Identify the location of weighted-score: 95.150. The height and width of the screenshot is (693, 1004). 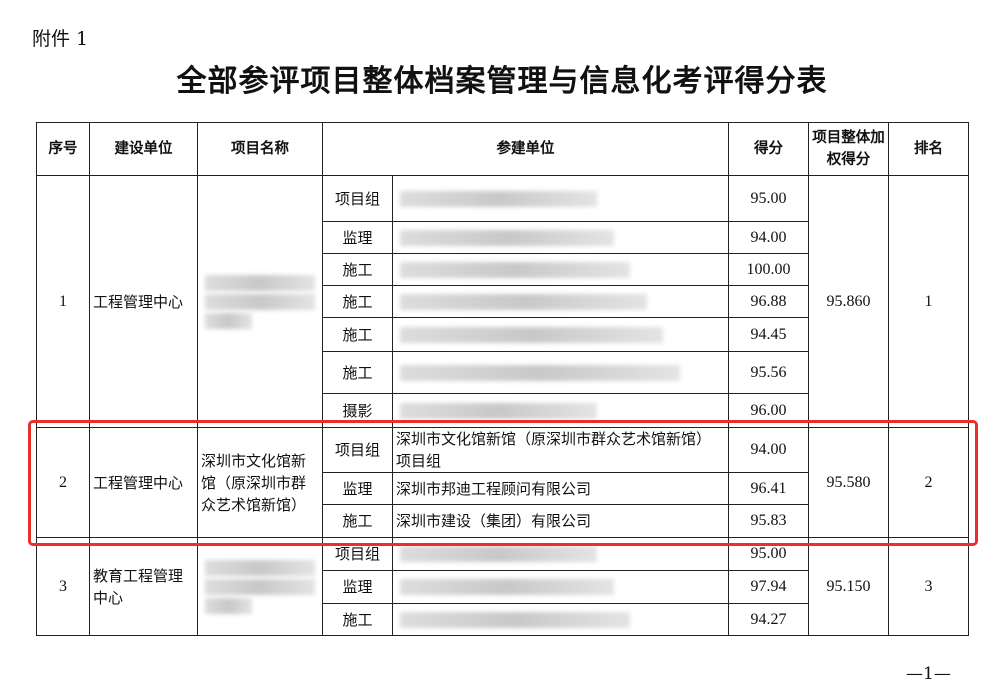
(848, 586).